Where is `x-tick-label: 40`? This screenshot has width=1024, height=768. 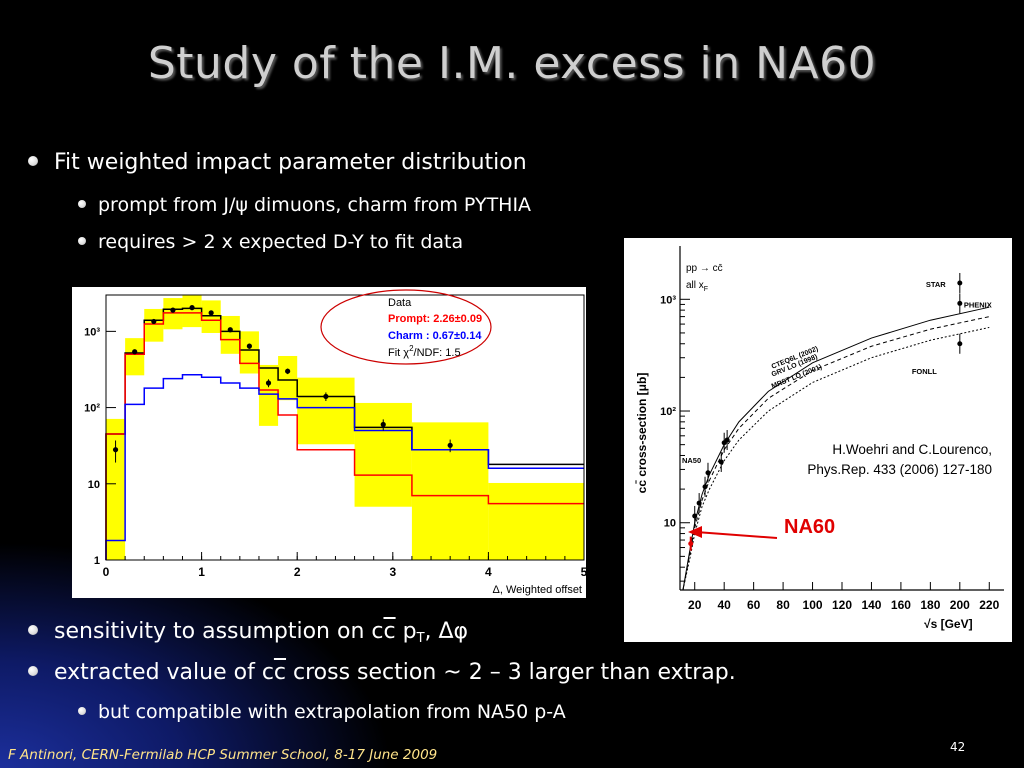
x-tick-label: 40 is located at coordinates (725, 605).